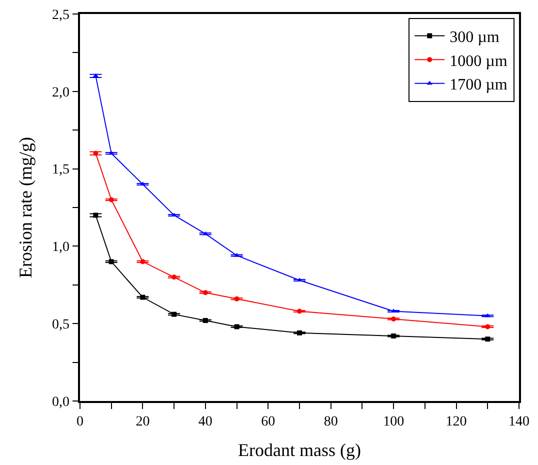  Describe the element at coordinates (26, 207) in the screenshot. I see `y-axis-title: Erosion rate (mg/g)` at that location.